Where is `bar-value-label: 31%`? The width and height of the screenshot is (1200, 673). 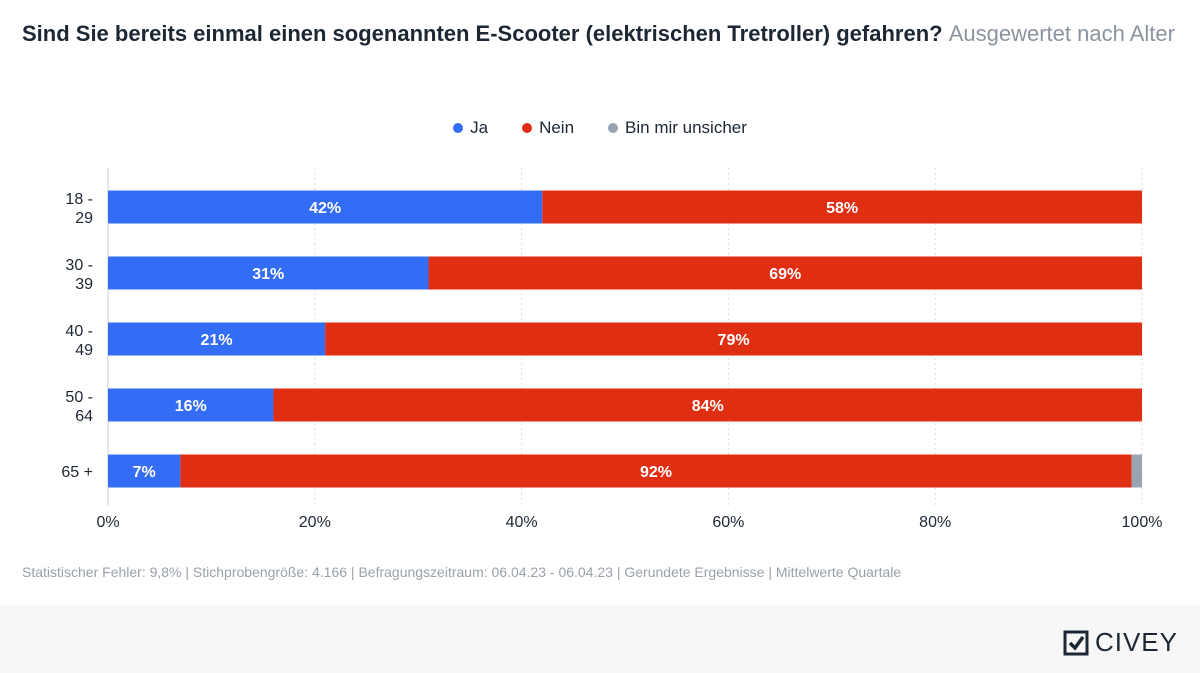
bar-value-label: 31% is located at coordinates (268, 274).